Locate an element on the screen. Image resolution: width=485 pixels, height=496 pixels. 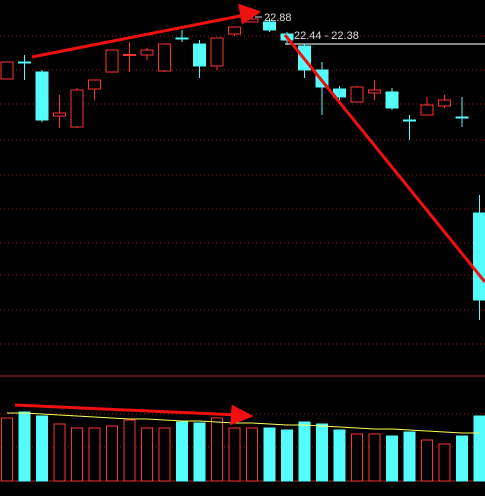
range-label: 22.44 - 22.38 is located at coordinates (326, 36).